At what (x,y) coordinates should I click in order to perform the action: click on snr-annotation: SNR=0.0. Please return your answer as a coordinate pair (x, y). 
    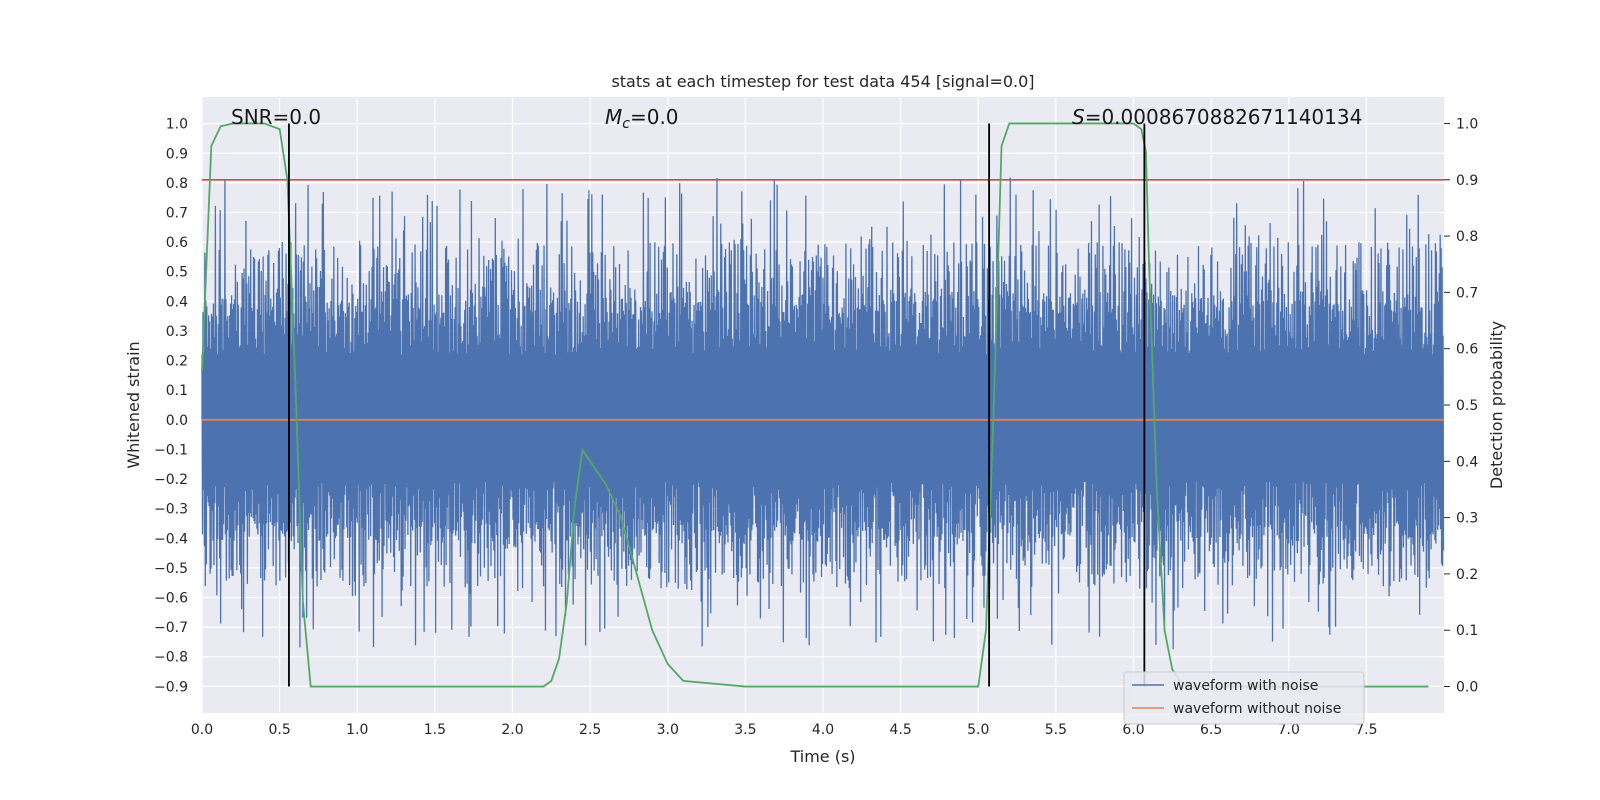
    Looking at the image, I should click on (276, 117).